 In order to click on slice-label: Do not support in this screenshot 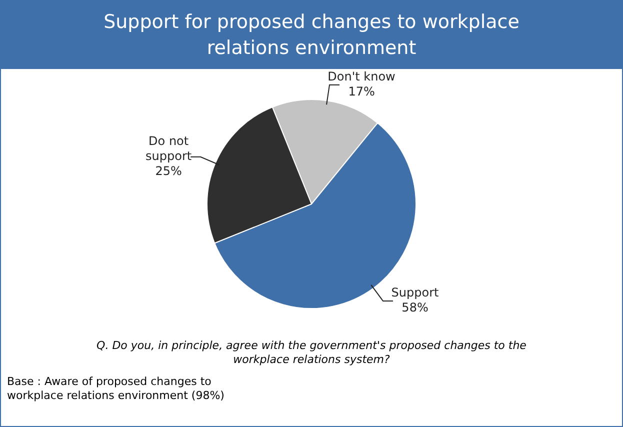, I will do `click(169, 149)`.